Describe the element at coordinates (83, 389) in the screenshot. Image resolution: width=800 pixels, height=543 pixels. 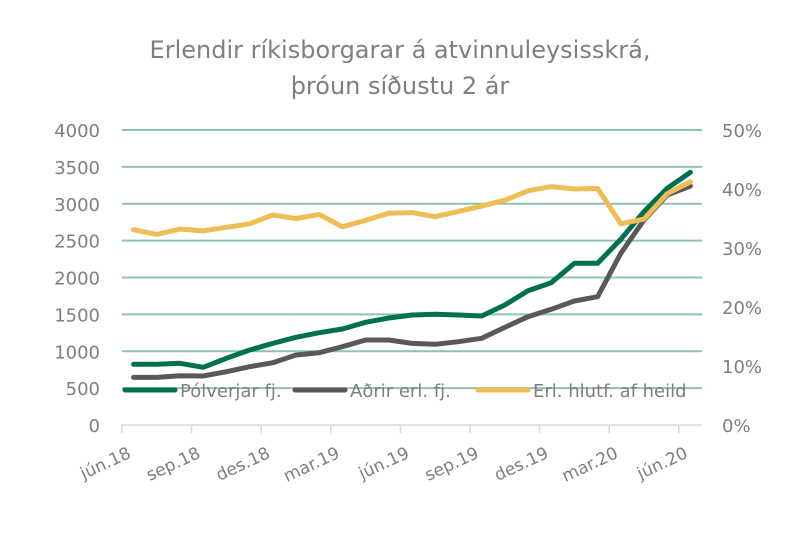
I see `y-left-tick-label: 500` at that location.